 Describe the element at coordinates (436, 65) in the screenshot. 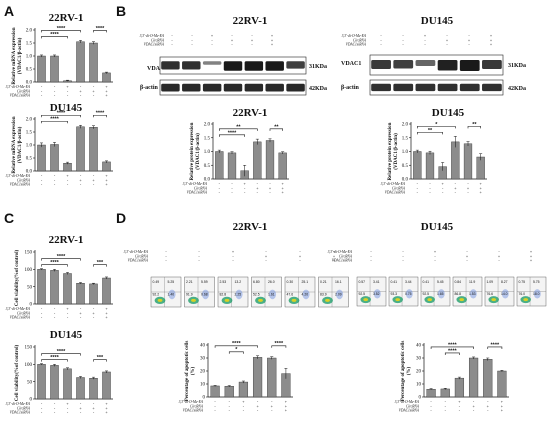

I see `blot-vdac1-du145` at that location.